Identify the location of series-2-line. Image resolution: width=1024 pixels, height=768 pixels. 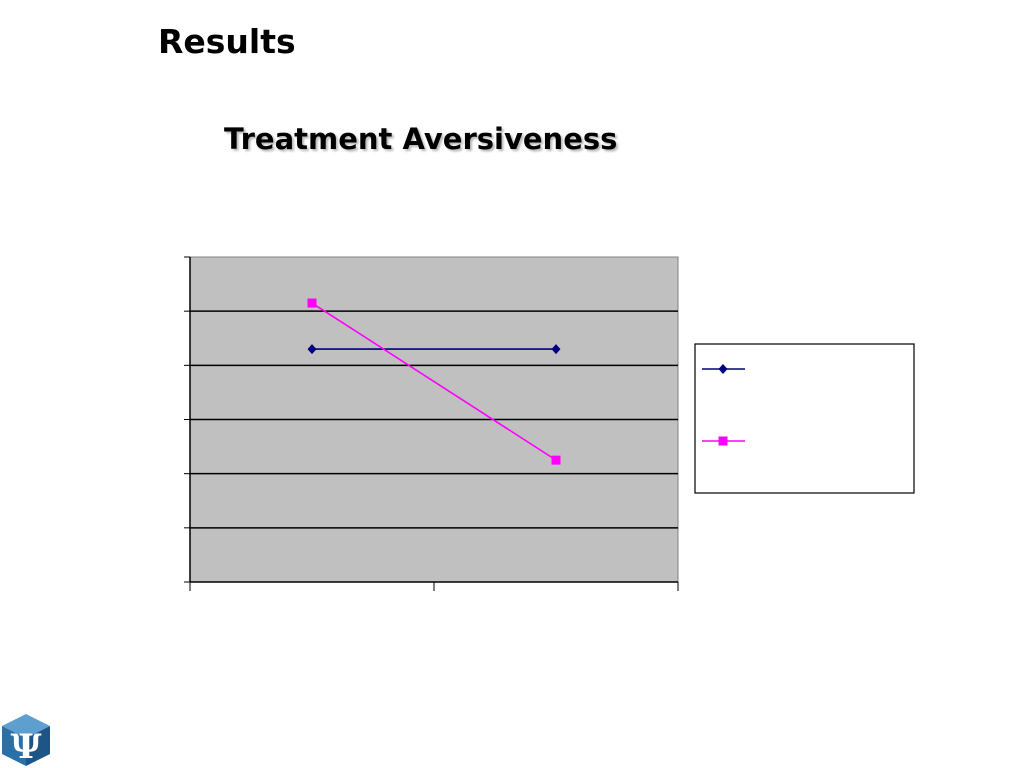
(434, 381).